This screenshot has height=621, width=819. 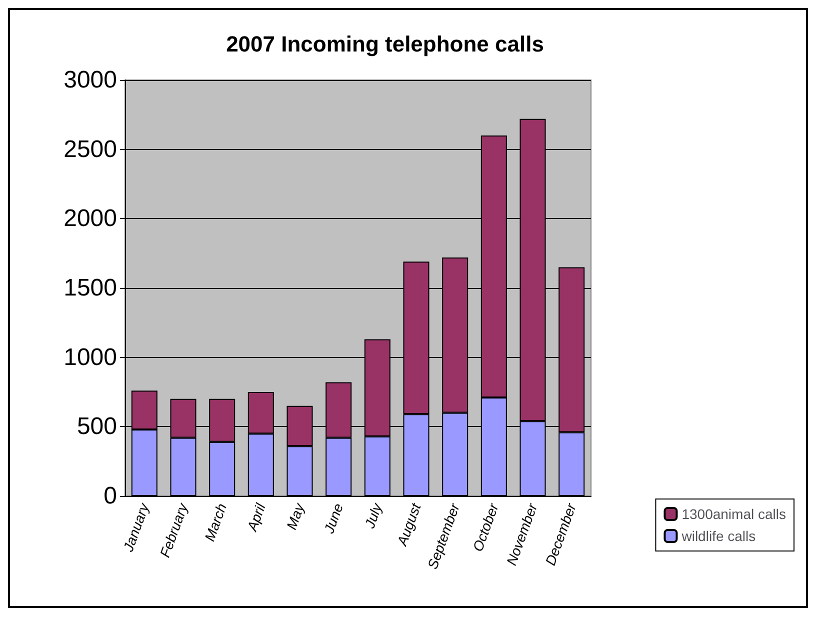 What do you see at coordinates (90, 218) in the screenshot?
I see `y-tick-label: 2000` at bounding box center [90, 218].